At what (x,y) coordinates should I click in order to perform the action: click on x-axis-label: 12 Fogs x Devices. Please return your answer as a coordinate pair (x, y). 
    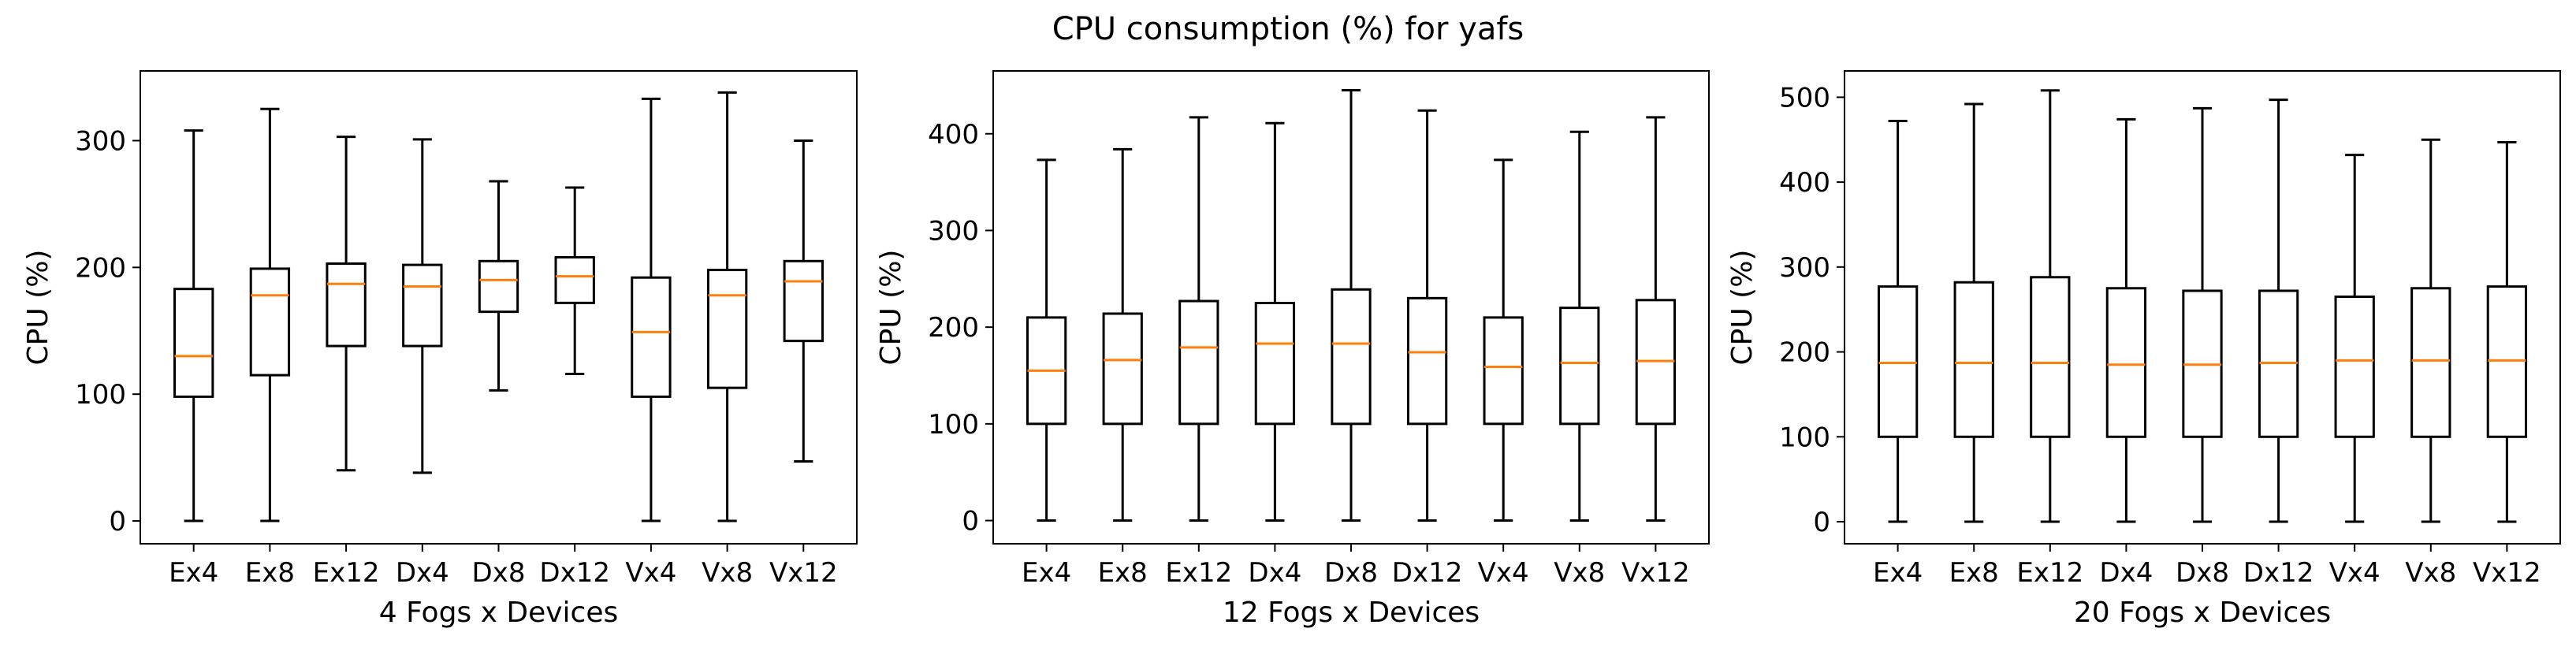
    Looking at the image, I should click on (1351, 613).